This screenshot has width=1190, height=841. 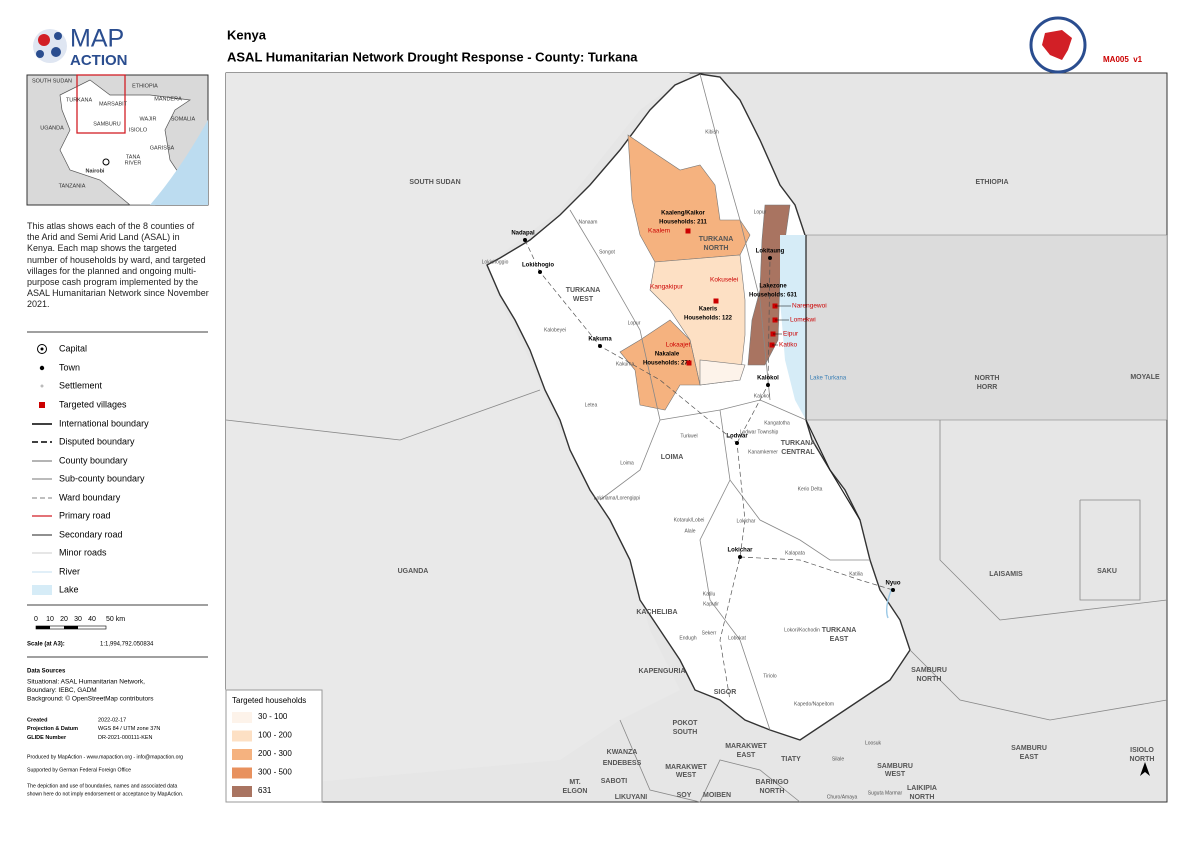 I want to click on area-label: BARINGO, so click(x=772, y=782).